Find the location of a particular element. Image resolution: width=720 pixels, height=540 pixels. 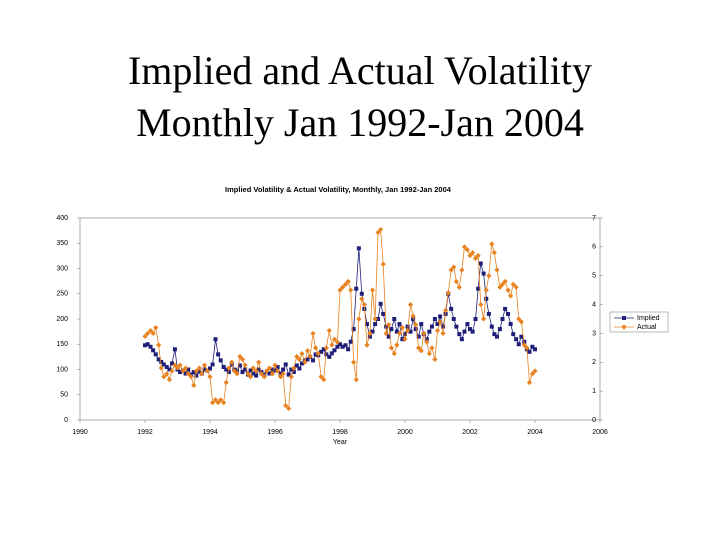

x-tick-label: 1994 is located at coordinates (210, 432).